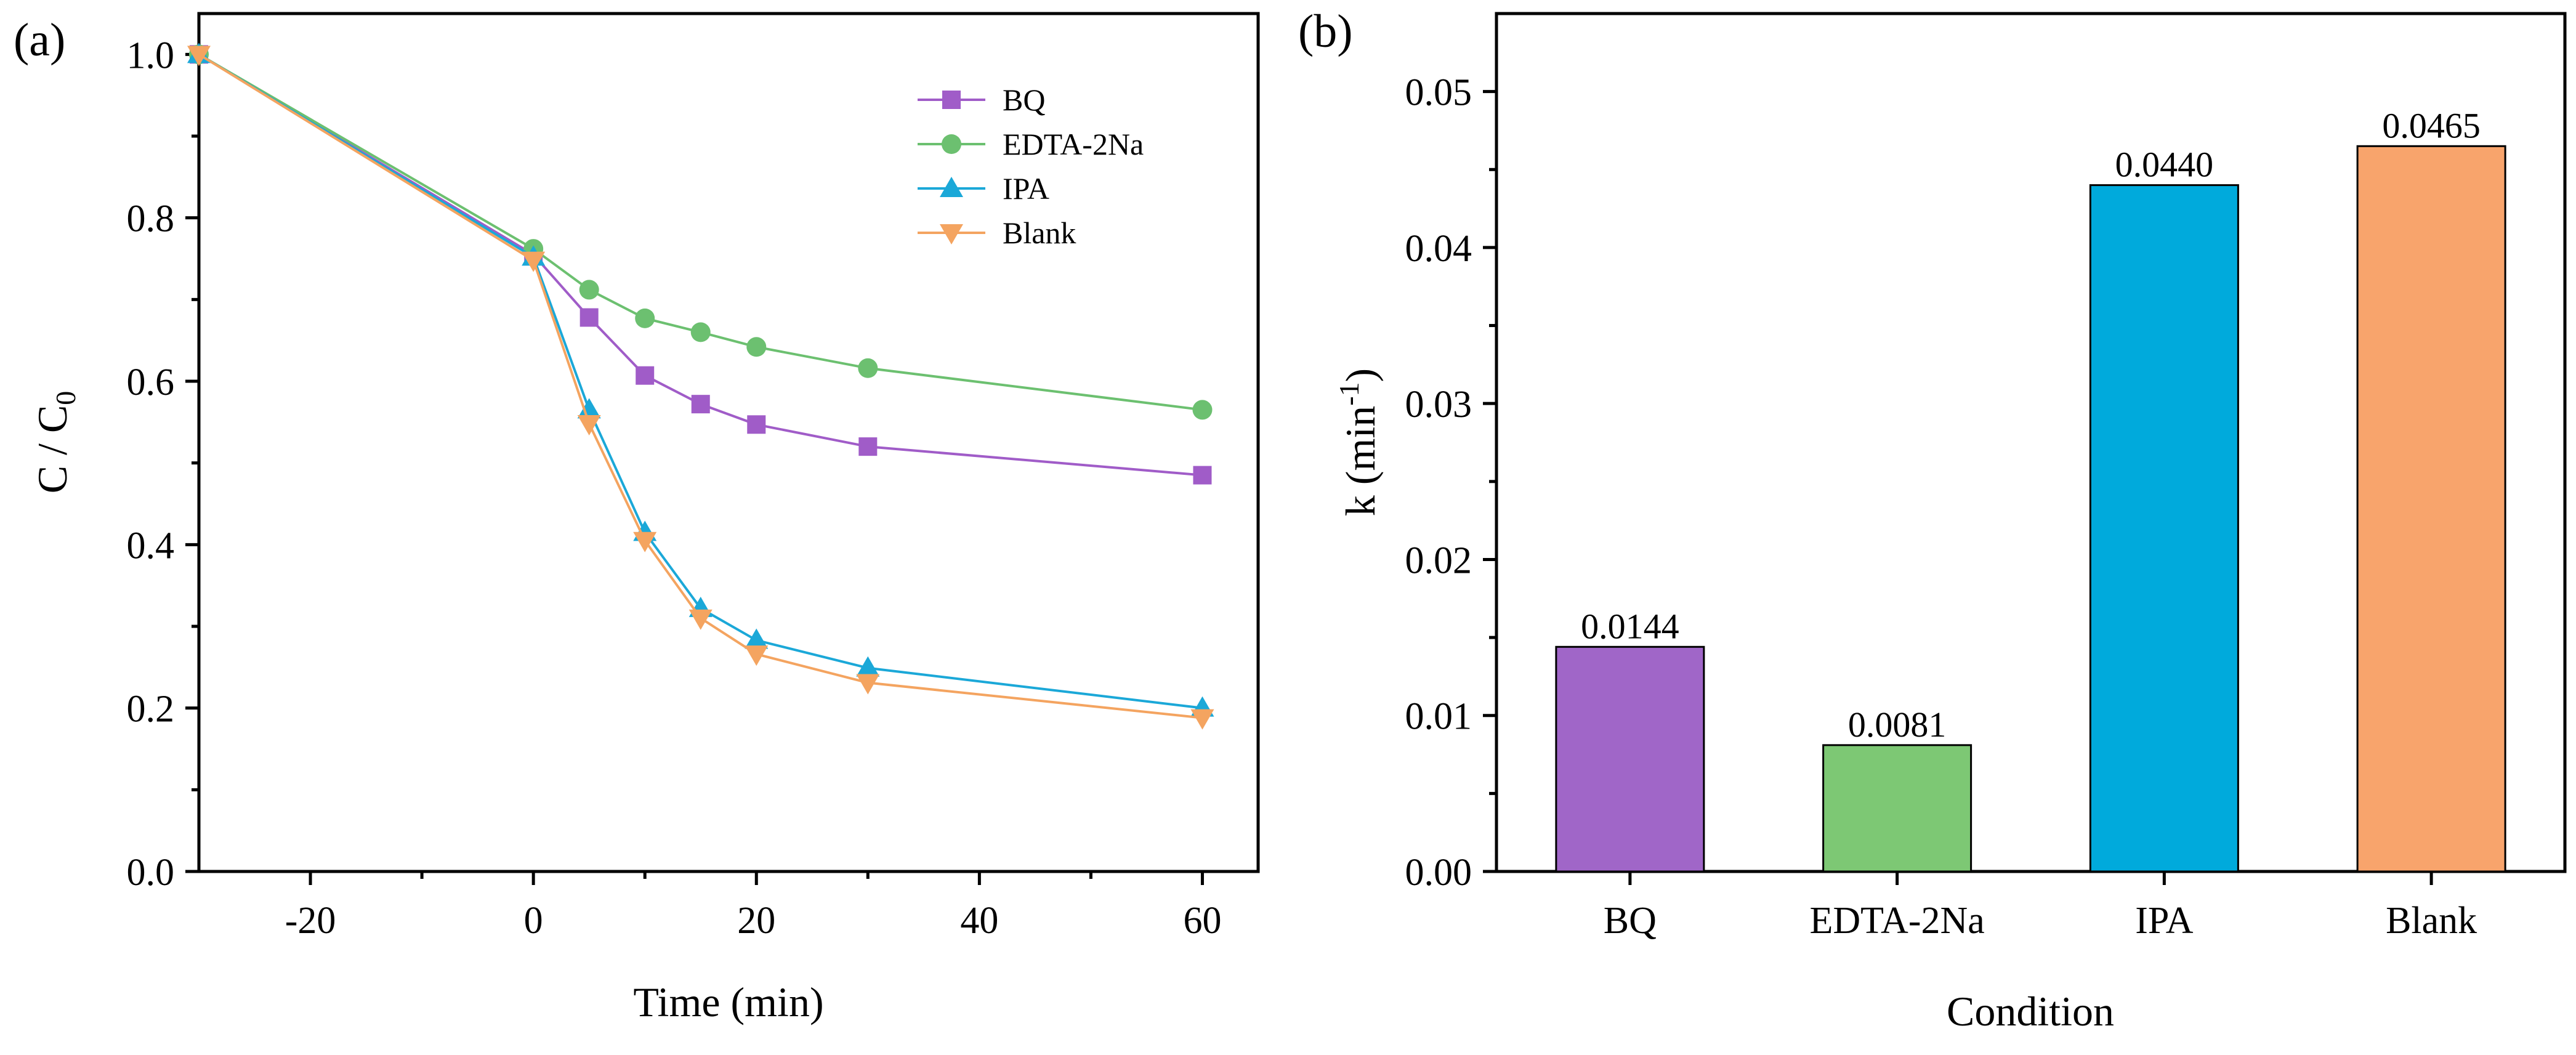 The image size is (2576, 1055). What do you see at coordinates (1438, 249) in the screenshot?
I see `panel-b-y-tick-label: 0.04` at bounding box center [1438, 249].